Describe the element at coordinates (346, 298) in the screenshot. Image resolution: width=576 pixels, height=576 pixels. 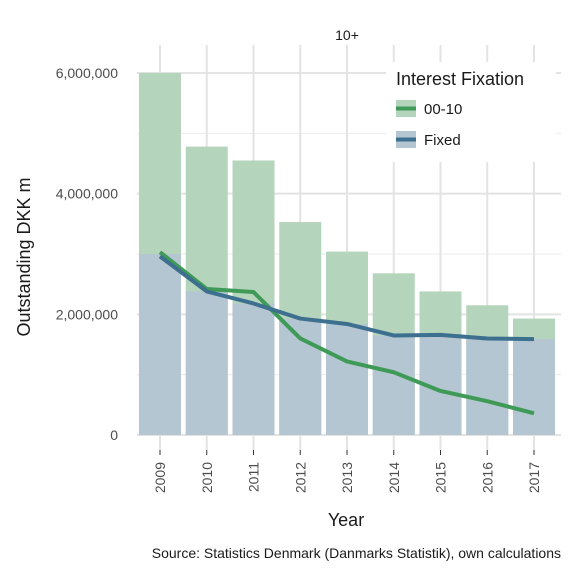
I see `line-fixed` at that location.